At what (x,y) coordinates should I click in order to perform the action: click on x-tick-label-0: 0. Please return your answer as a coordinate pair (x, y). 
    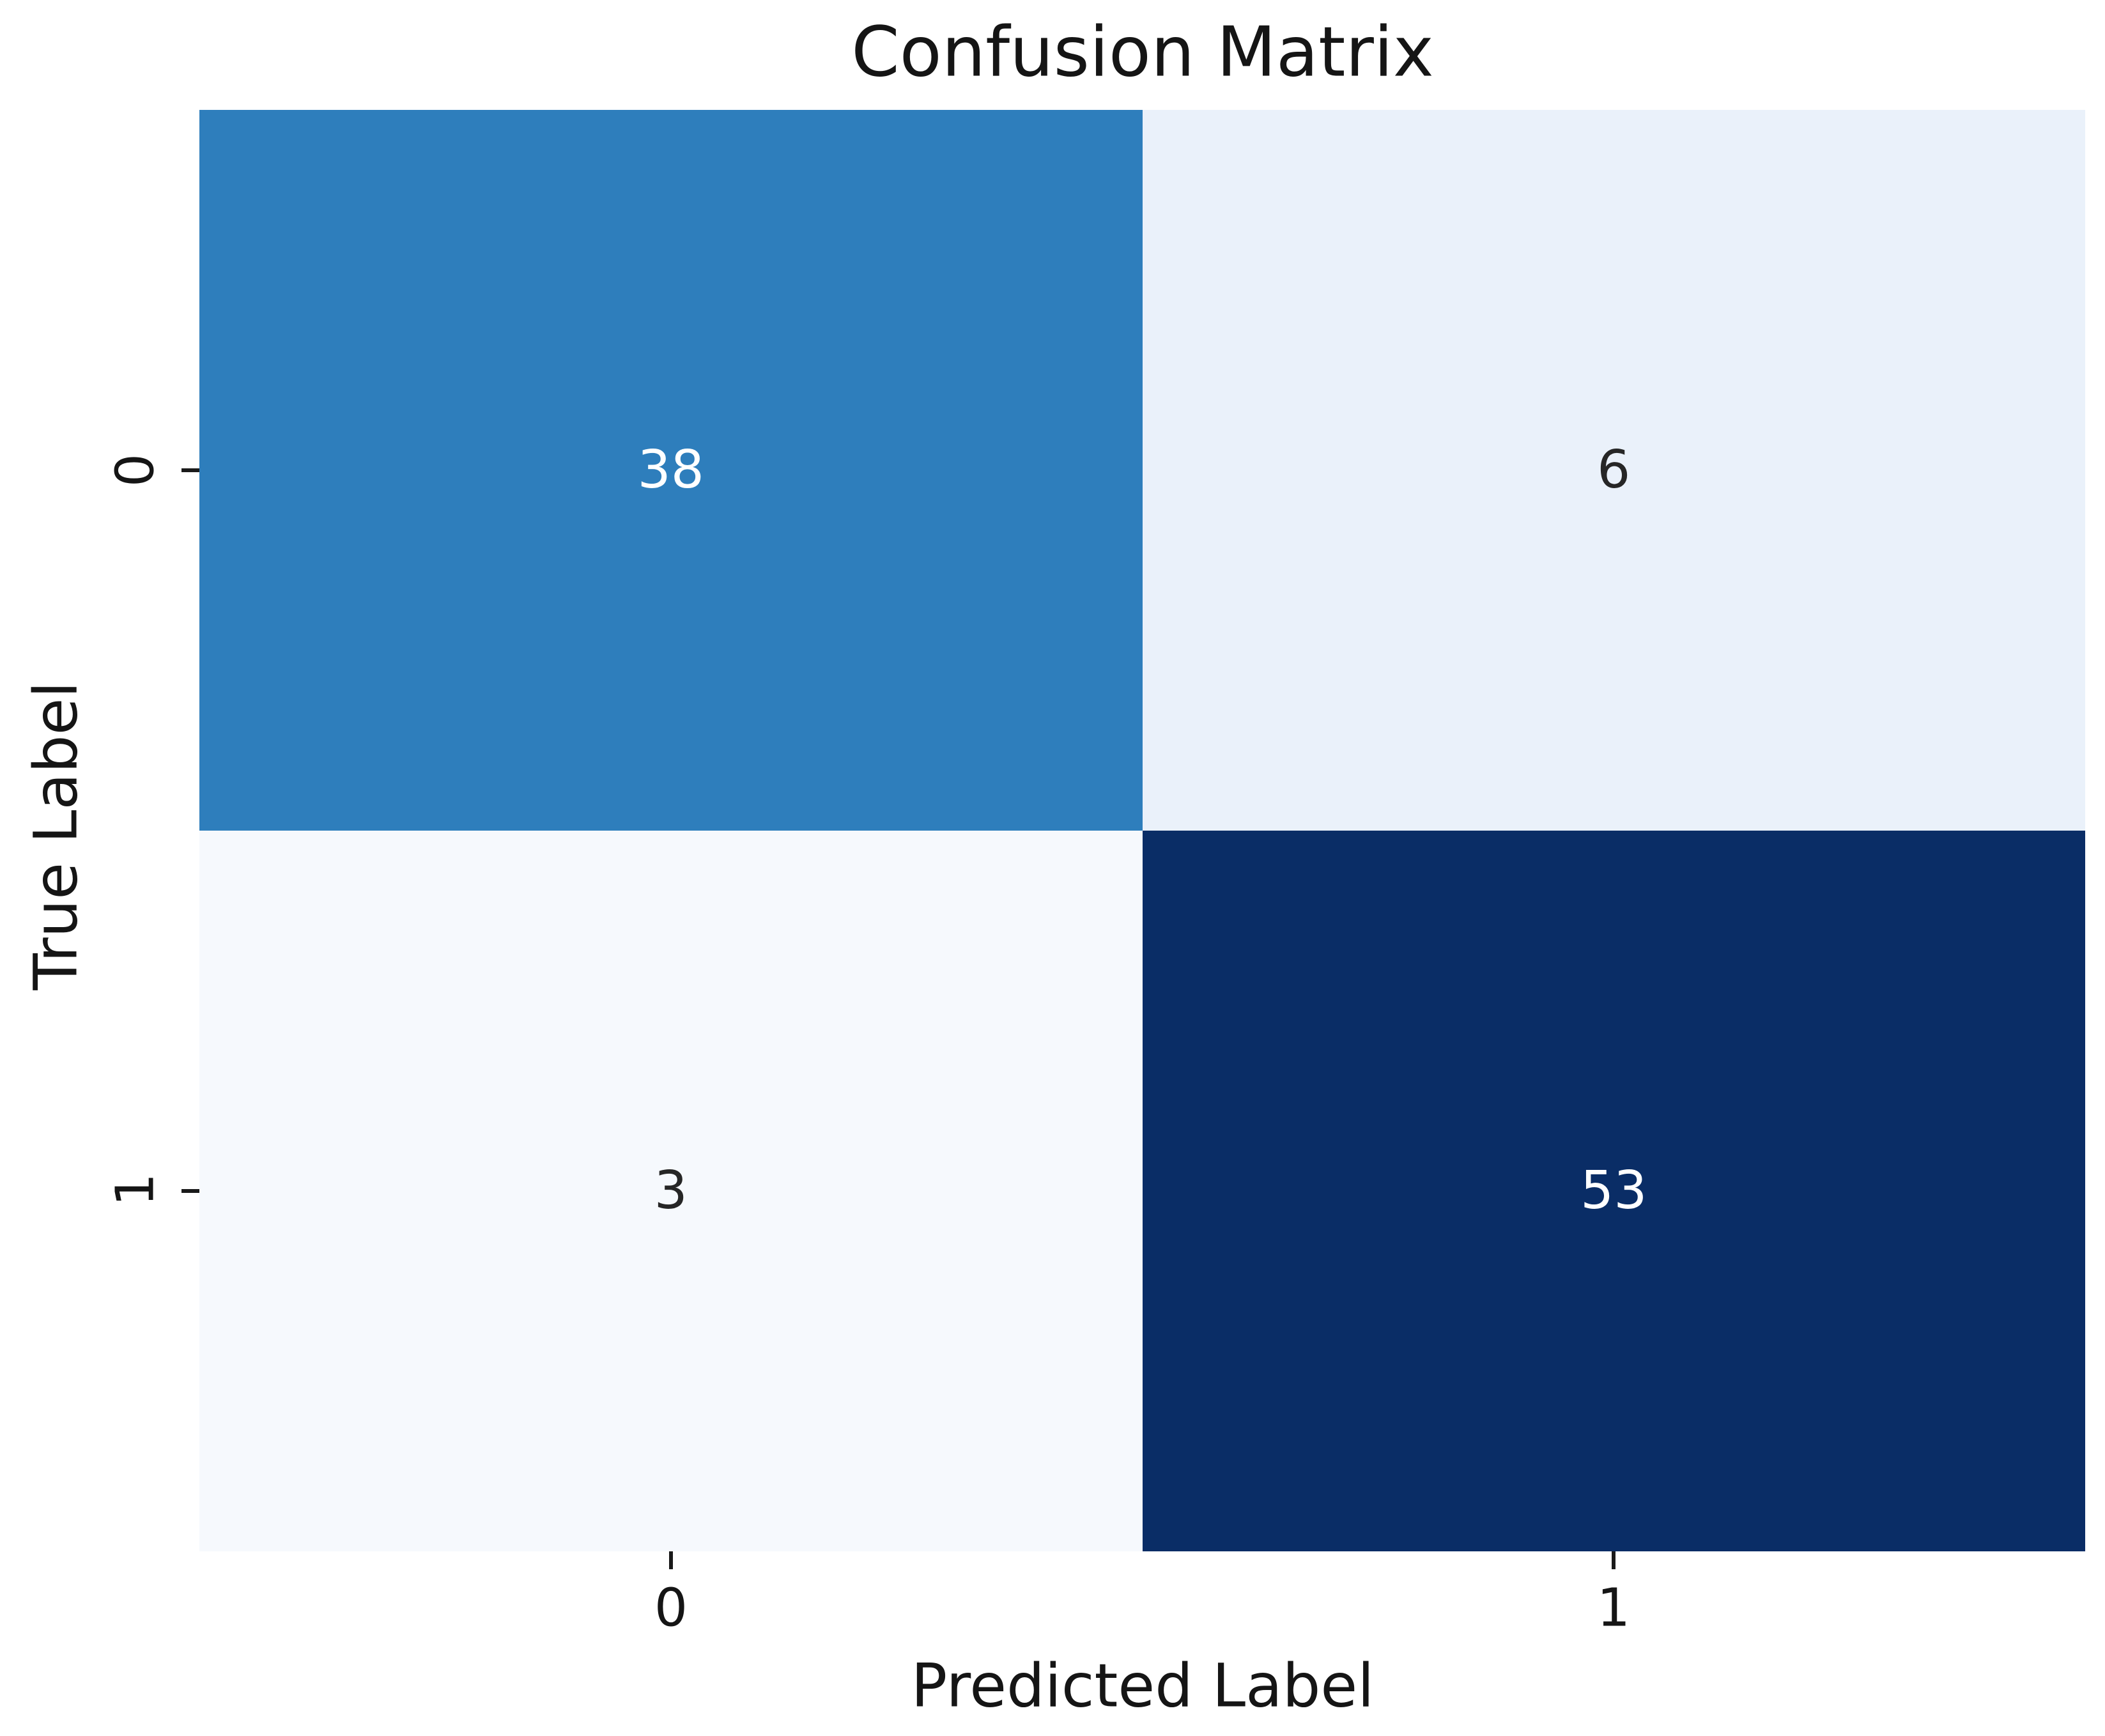
    Looking at the image, I should click on (671, 1608).